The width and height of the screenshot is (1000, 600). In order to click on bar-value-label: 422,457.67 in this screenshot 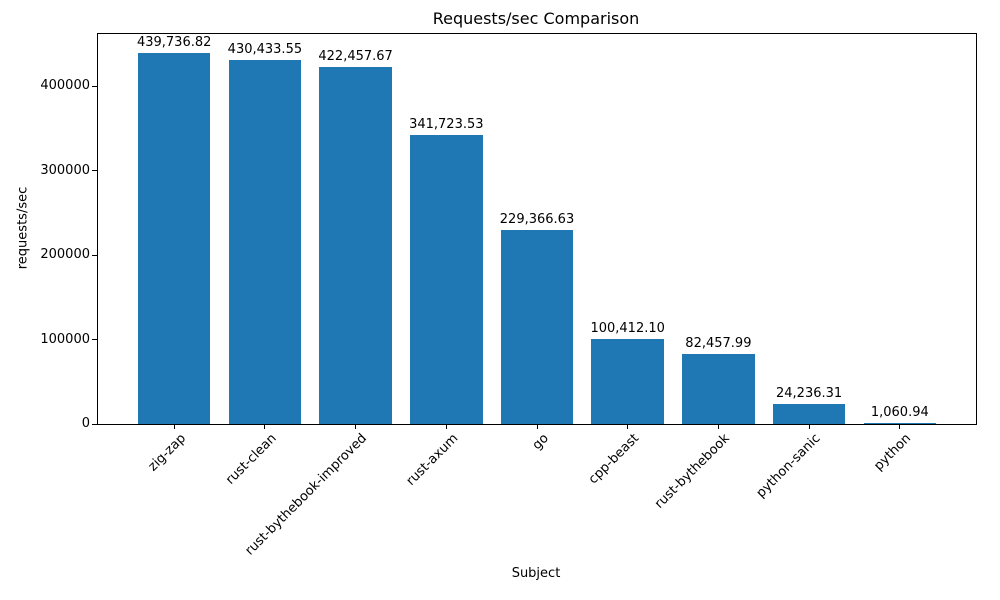, I will do `click(355, 57)`.